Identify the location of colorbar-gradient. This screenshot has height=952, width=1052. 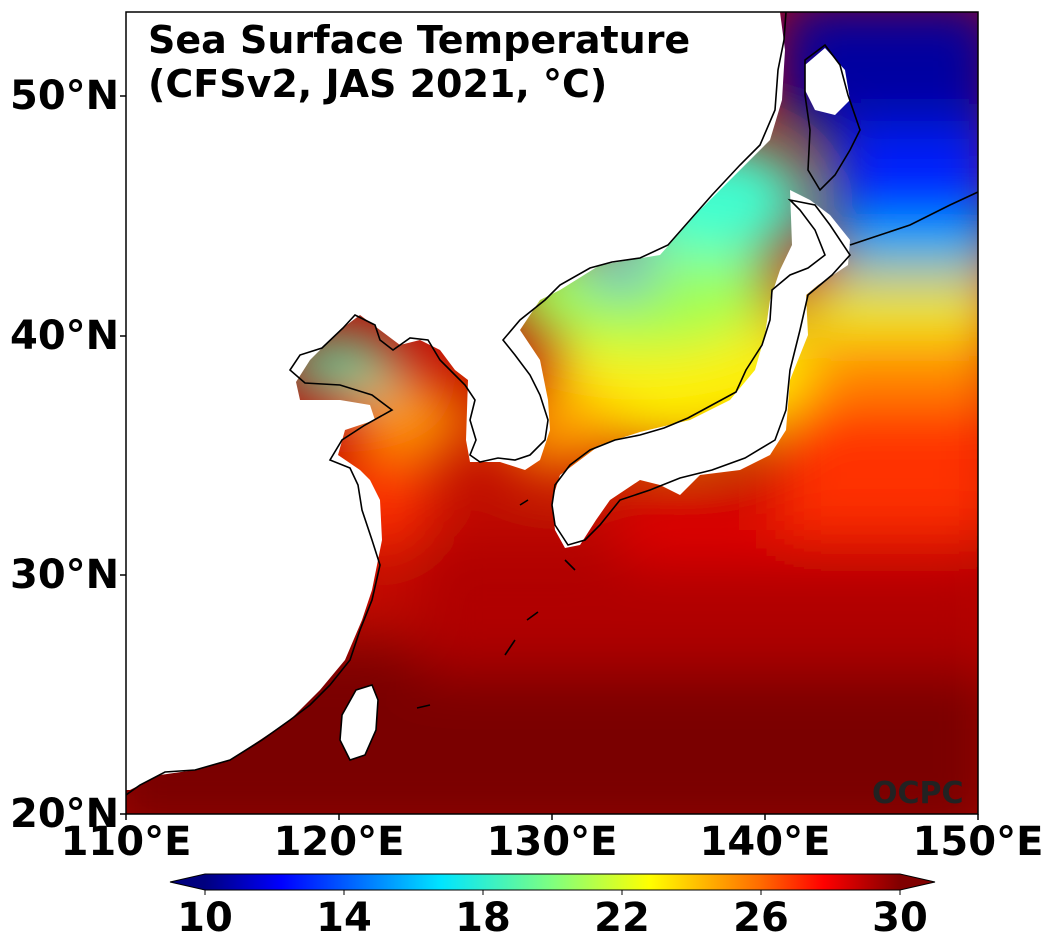
(552, 882).